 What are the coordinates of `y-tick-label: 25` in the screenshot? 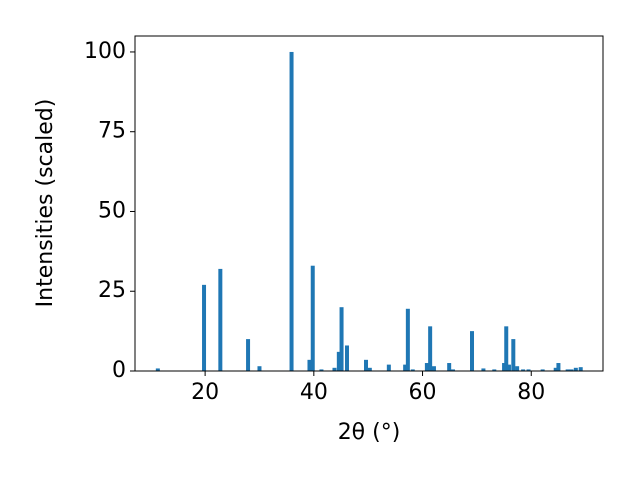 It's located at (112, 290).